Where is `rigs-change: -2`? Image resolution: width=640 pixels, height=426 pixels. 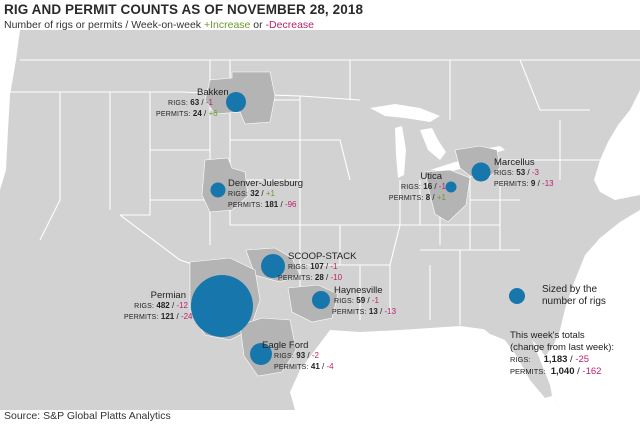 rigs-change: -2 is located at coordinates (315, 355).